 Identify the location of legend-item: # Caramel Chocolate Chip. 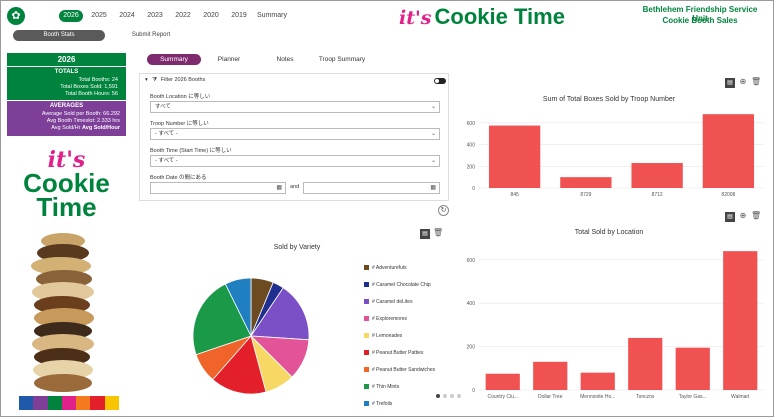
(397, 285).